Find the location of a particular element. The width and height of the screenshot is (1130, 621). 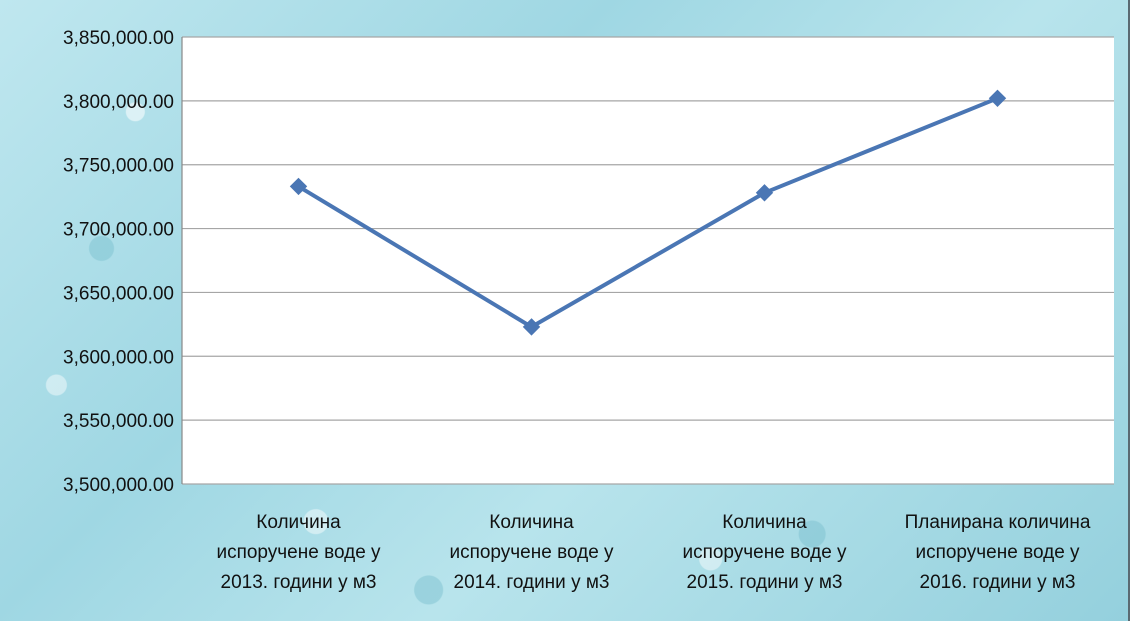

y-tick-label: 3,600,000.00 is located at coordinates (118, 357).